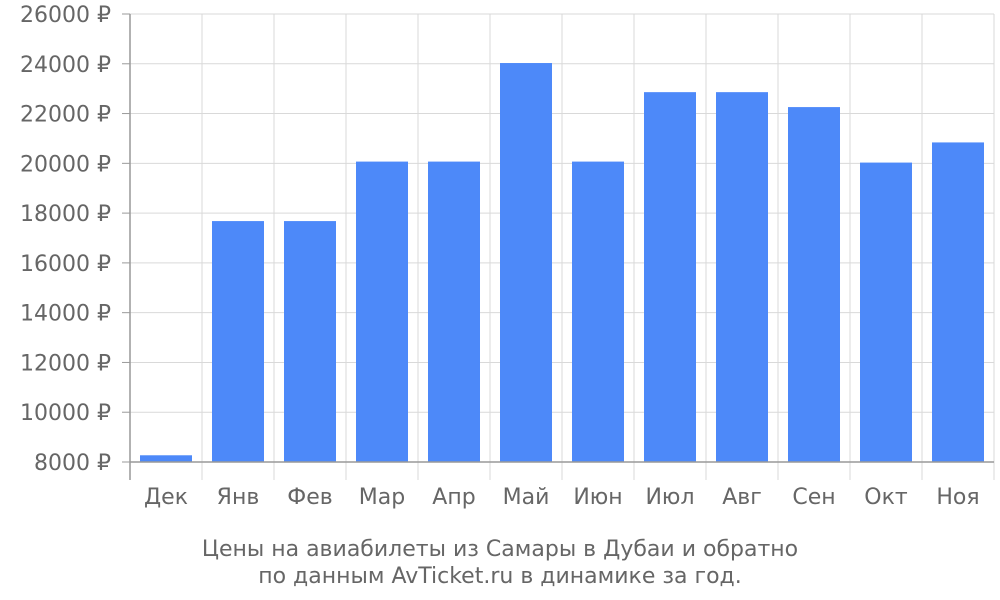 The width and height of the screenshot is (1000, 600). Describe the element at coordinates (65, 115) in the screenshot. I see `y-tick-label: 22000 ₽` at that location.